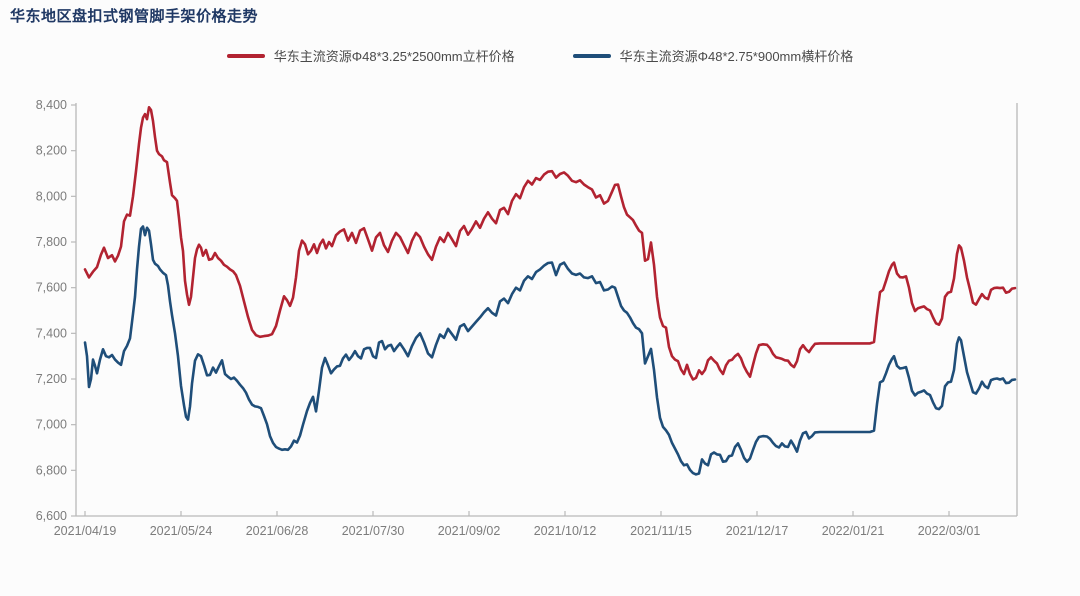 The width and height of the screenshot is (1080, 596). Describe the element at coordinates (853, 531) in the screenshot. I see `x-tick-label: 2022/01/21` at that location.